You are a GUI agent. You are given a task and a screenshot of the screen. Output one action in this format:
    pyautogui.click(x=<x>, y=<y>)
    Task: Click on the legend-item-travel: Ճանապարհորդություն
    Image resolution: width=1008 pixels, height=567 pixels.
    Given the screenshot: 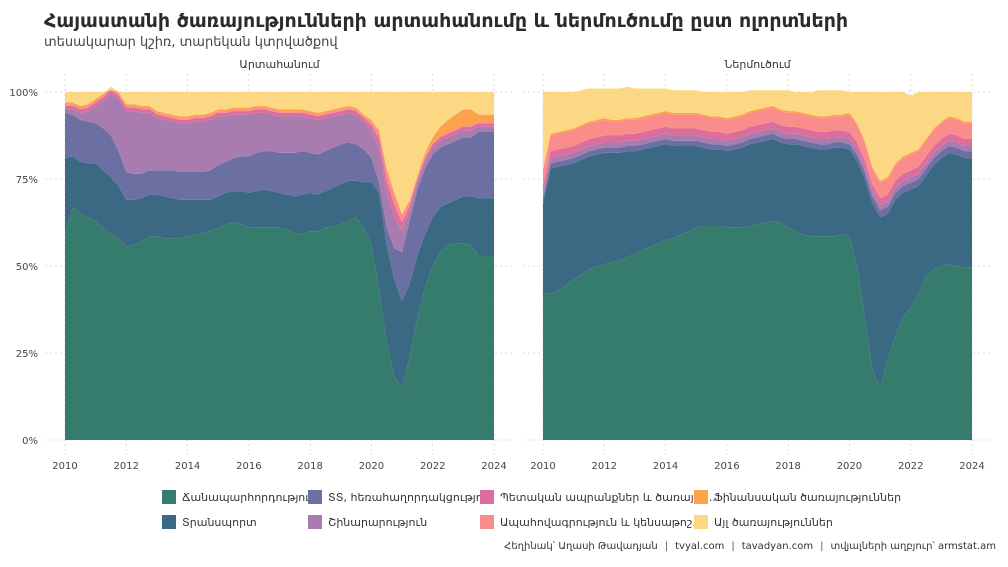 What is the action you would take?
    pyautogui.click(x=239, y=497)
    